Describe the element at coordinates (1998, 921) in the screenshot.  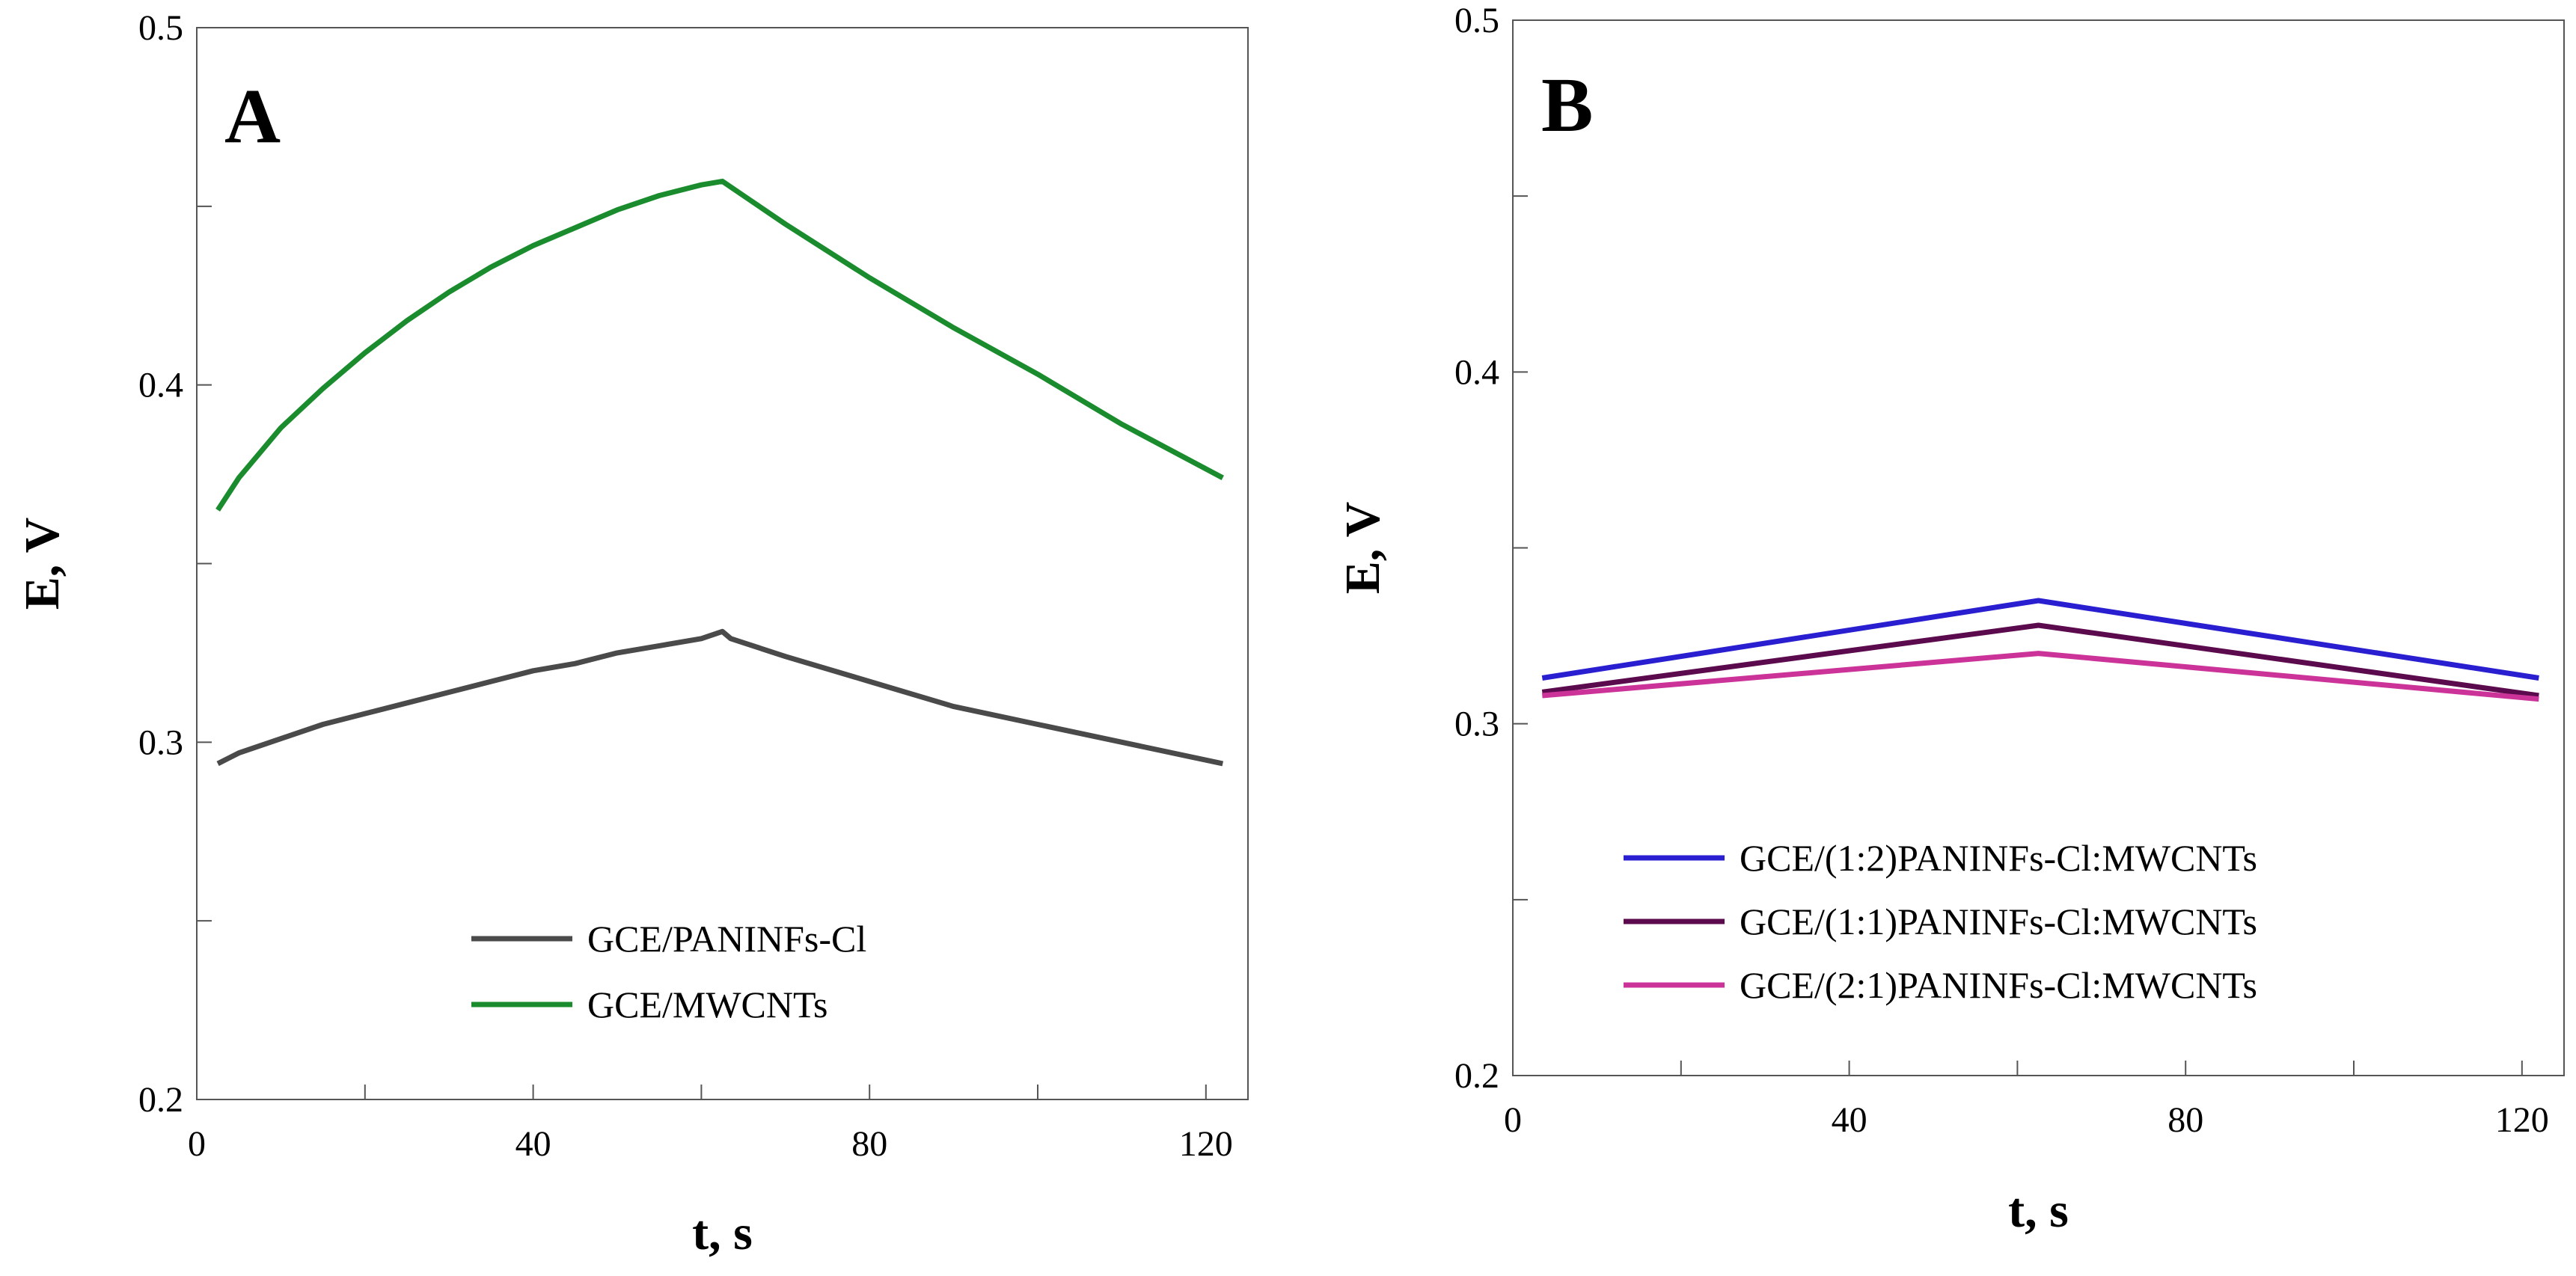
I see `legend-label: GCE/(1:1)PANINFs-Cl:MWCNTs` at that location.